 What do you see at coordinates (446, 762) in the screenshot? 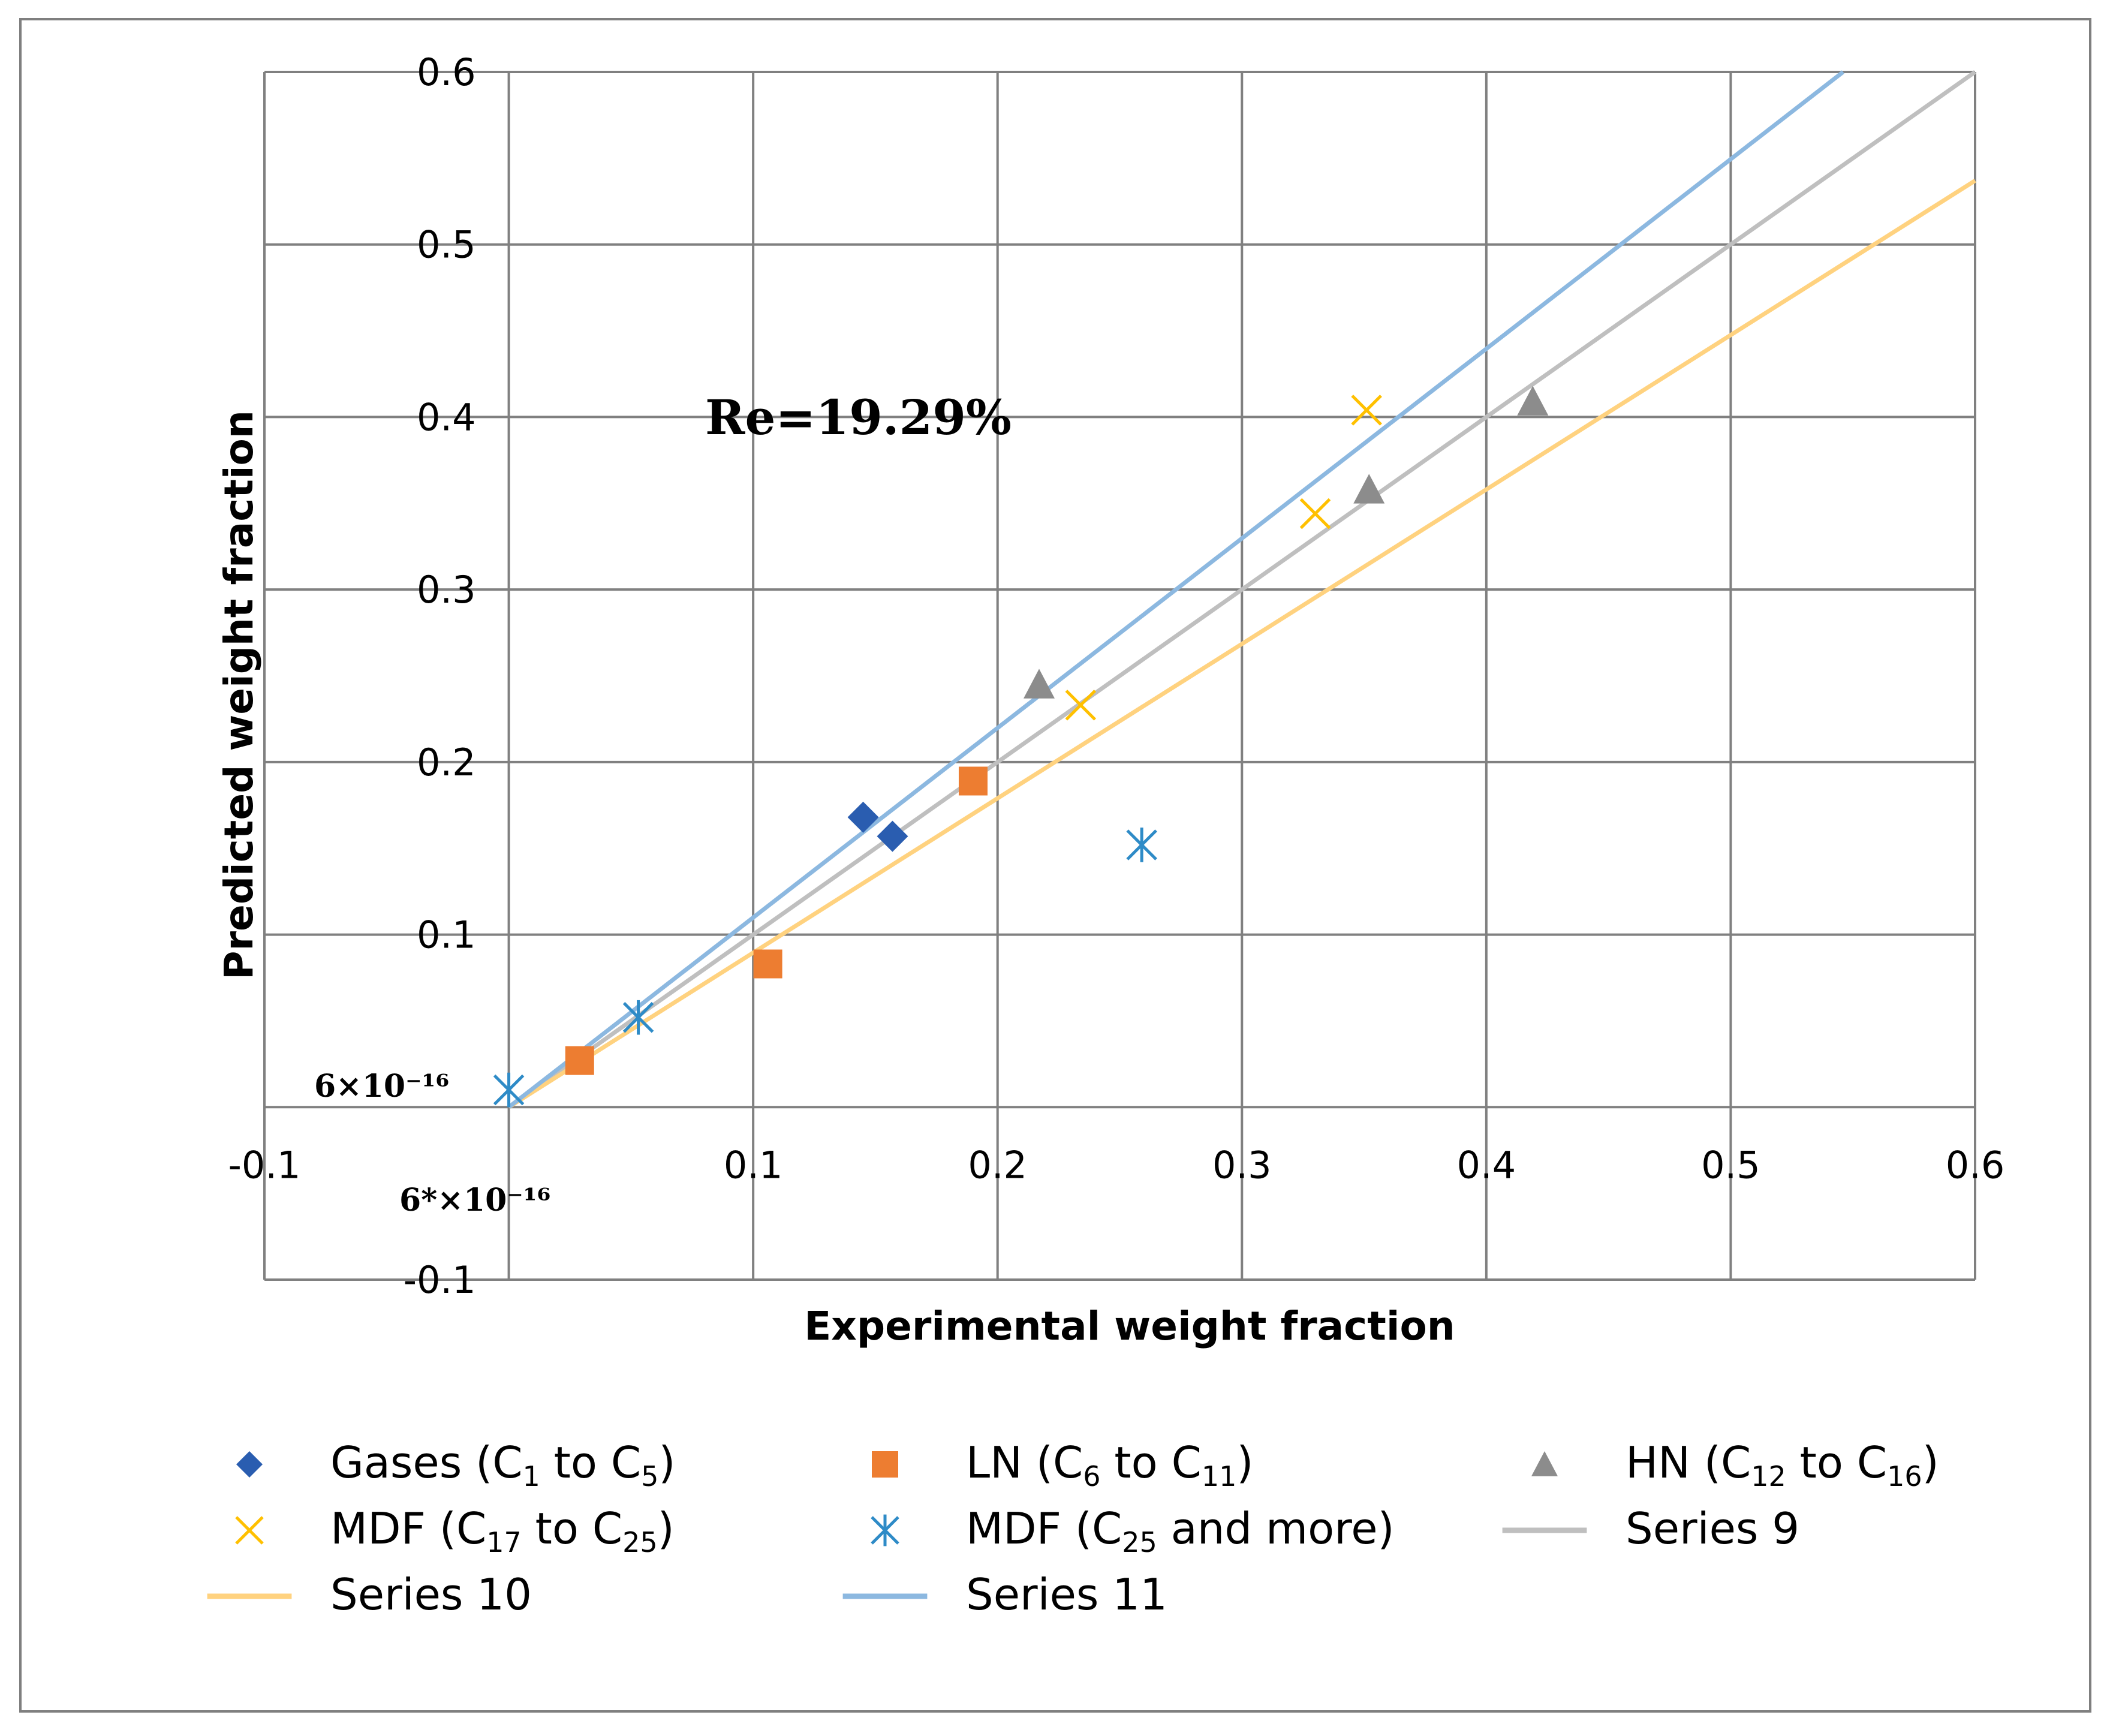
I see `y-tick-label: 0.2` at bounding box center [446, 762].